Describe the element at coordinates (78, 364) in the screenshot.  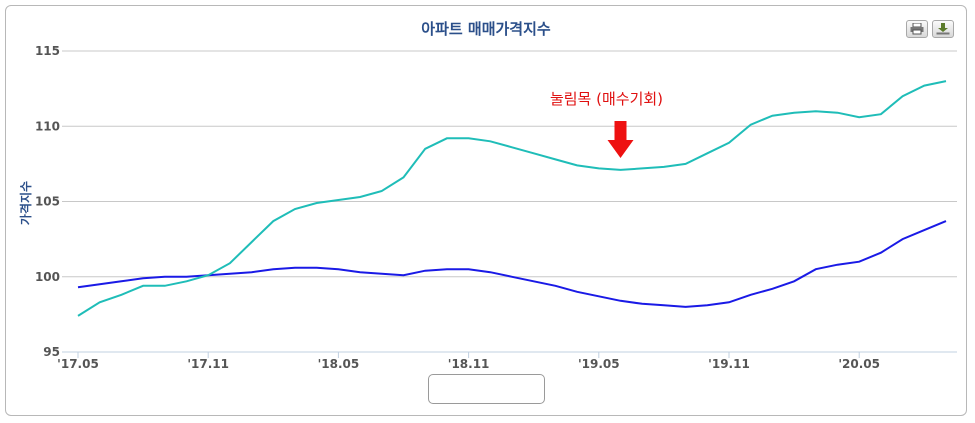
I see `x-tick-label: '17.05` at that location.